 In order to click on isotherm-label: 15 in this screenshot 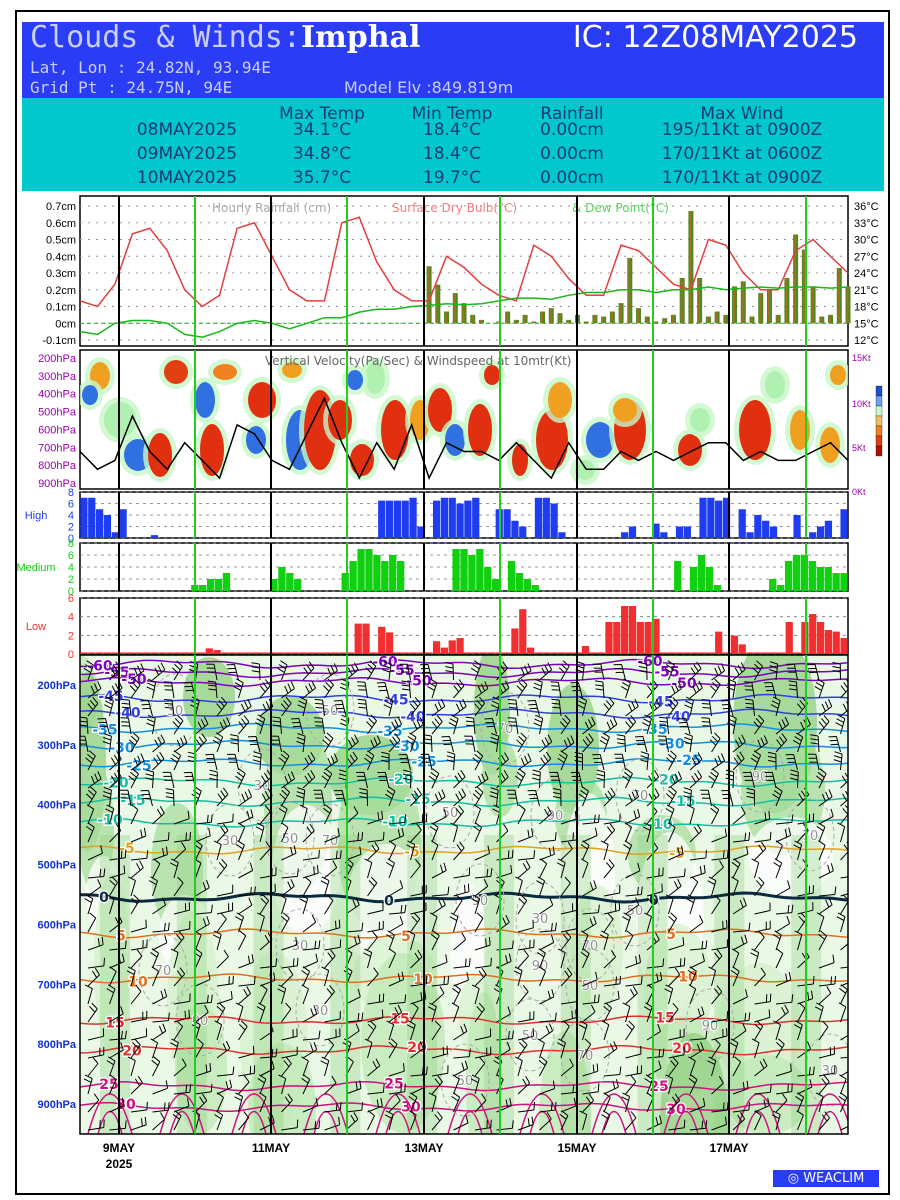, I will do `click(664, 1018)`.